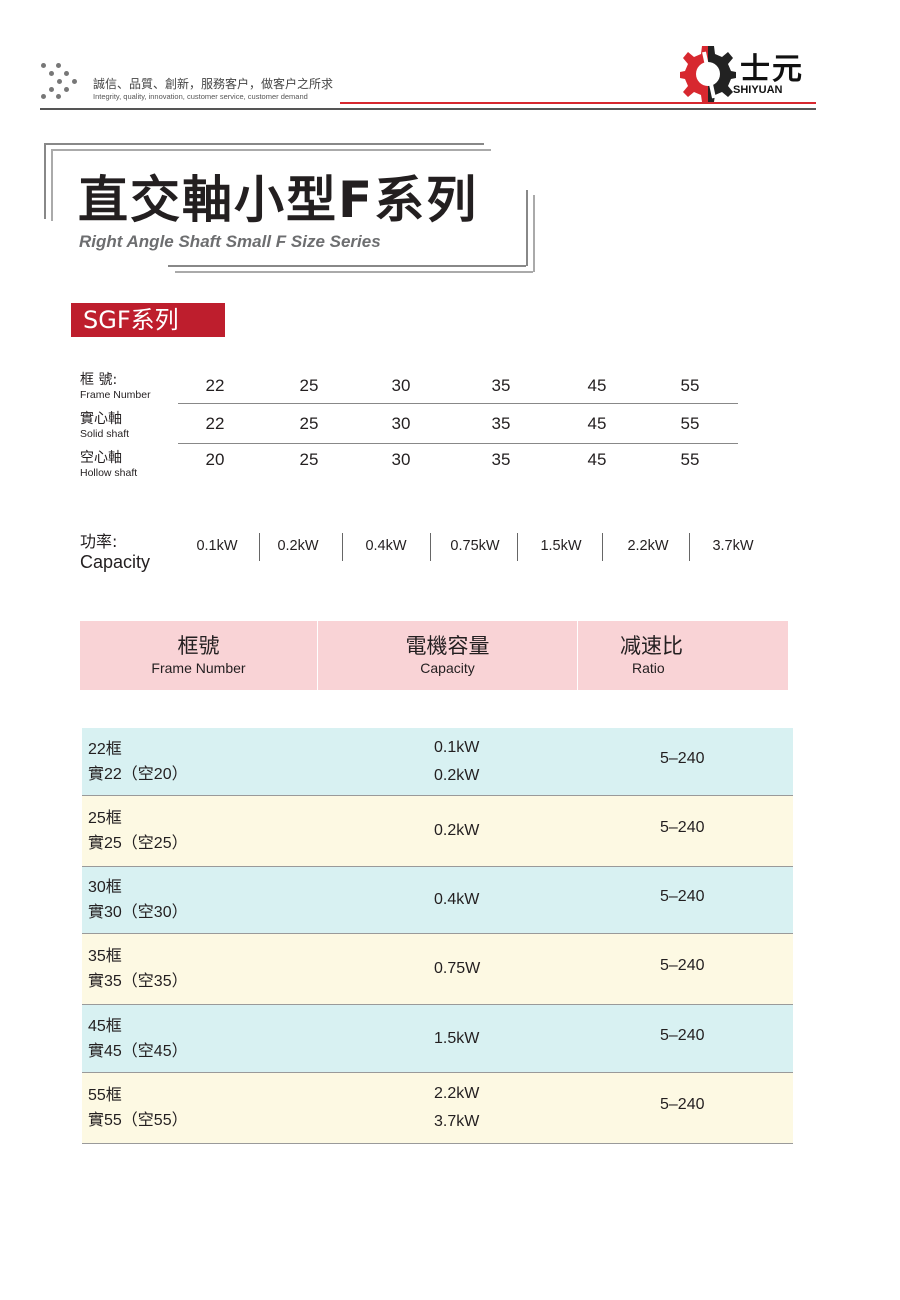 The width and height of the screenshot is (900, 1300). I want to click on header-frame: 框號 Frame Number, so click(198, 655).